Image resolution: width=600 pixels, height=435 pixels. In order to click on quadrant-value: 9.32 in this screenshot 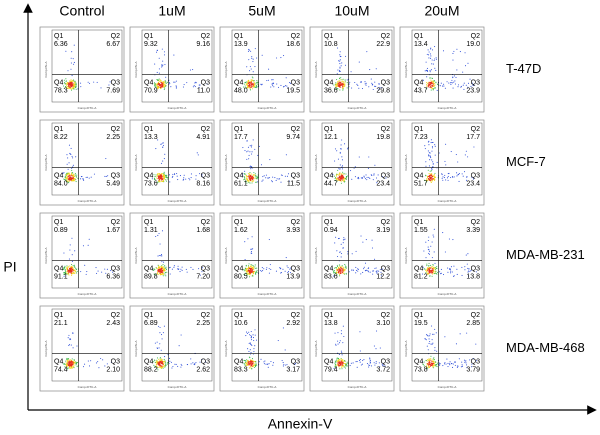, I will do `click(151, 44)`.